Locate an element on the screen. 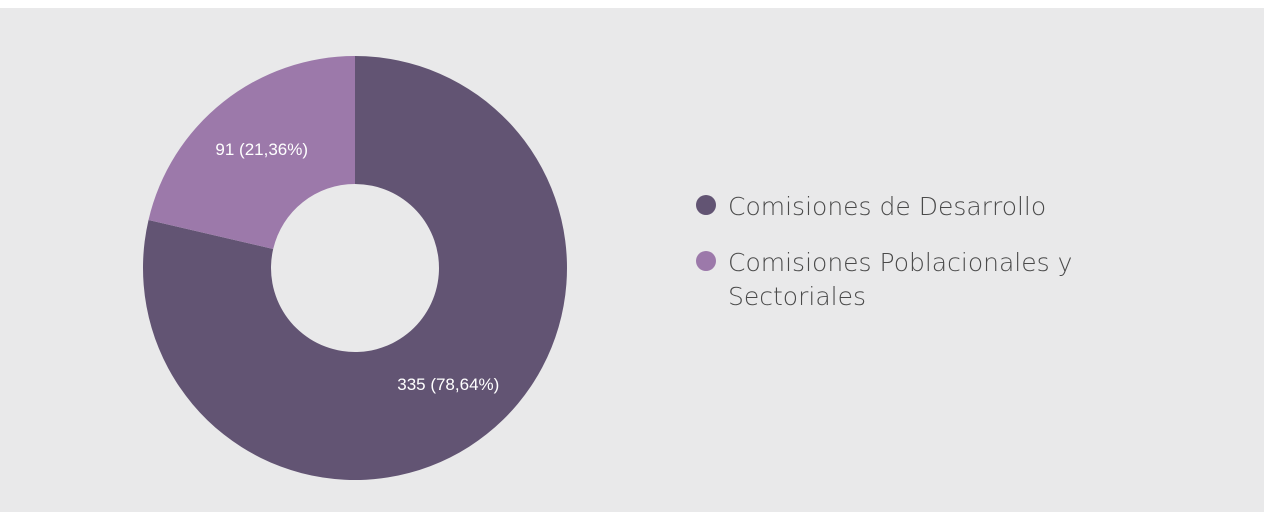 The image size is (1264, 520). donut-slice is located at coordinates (251, 152).